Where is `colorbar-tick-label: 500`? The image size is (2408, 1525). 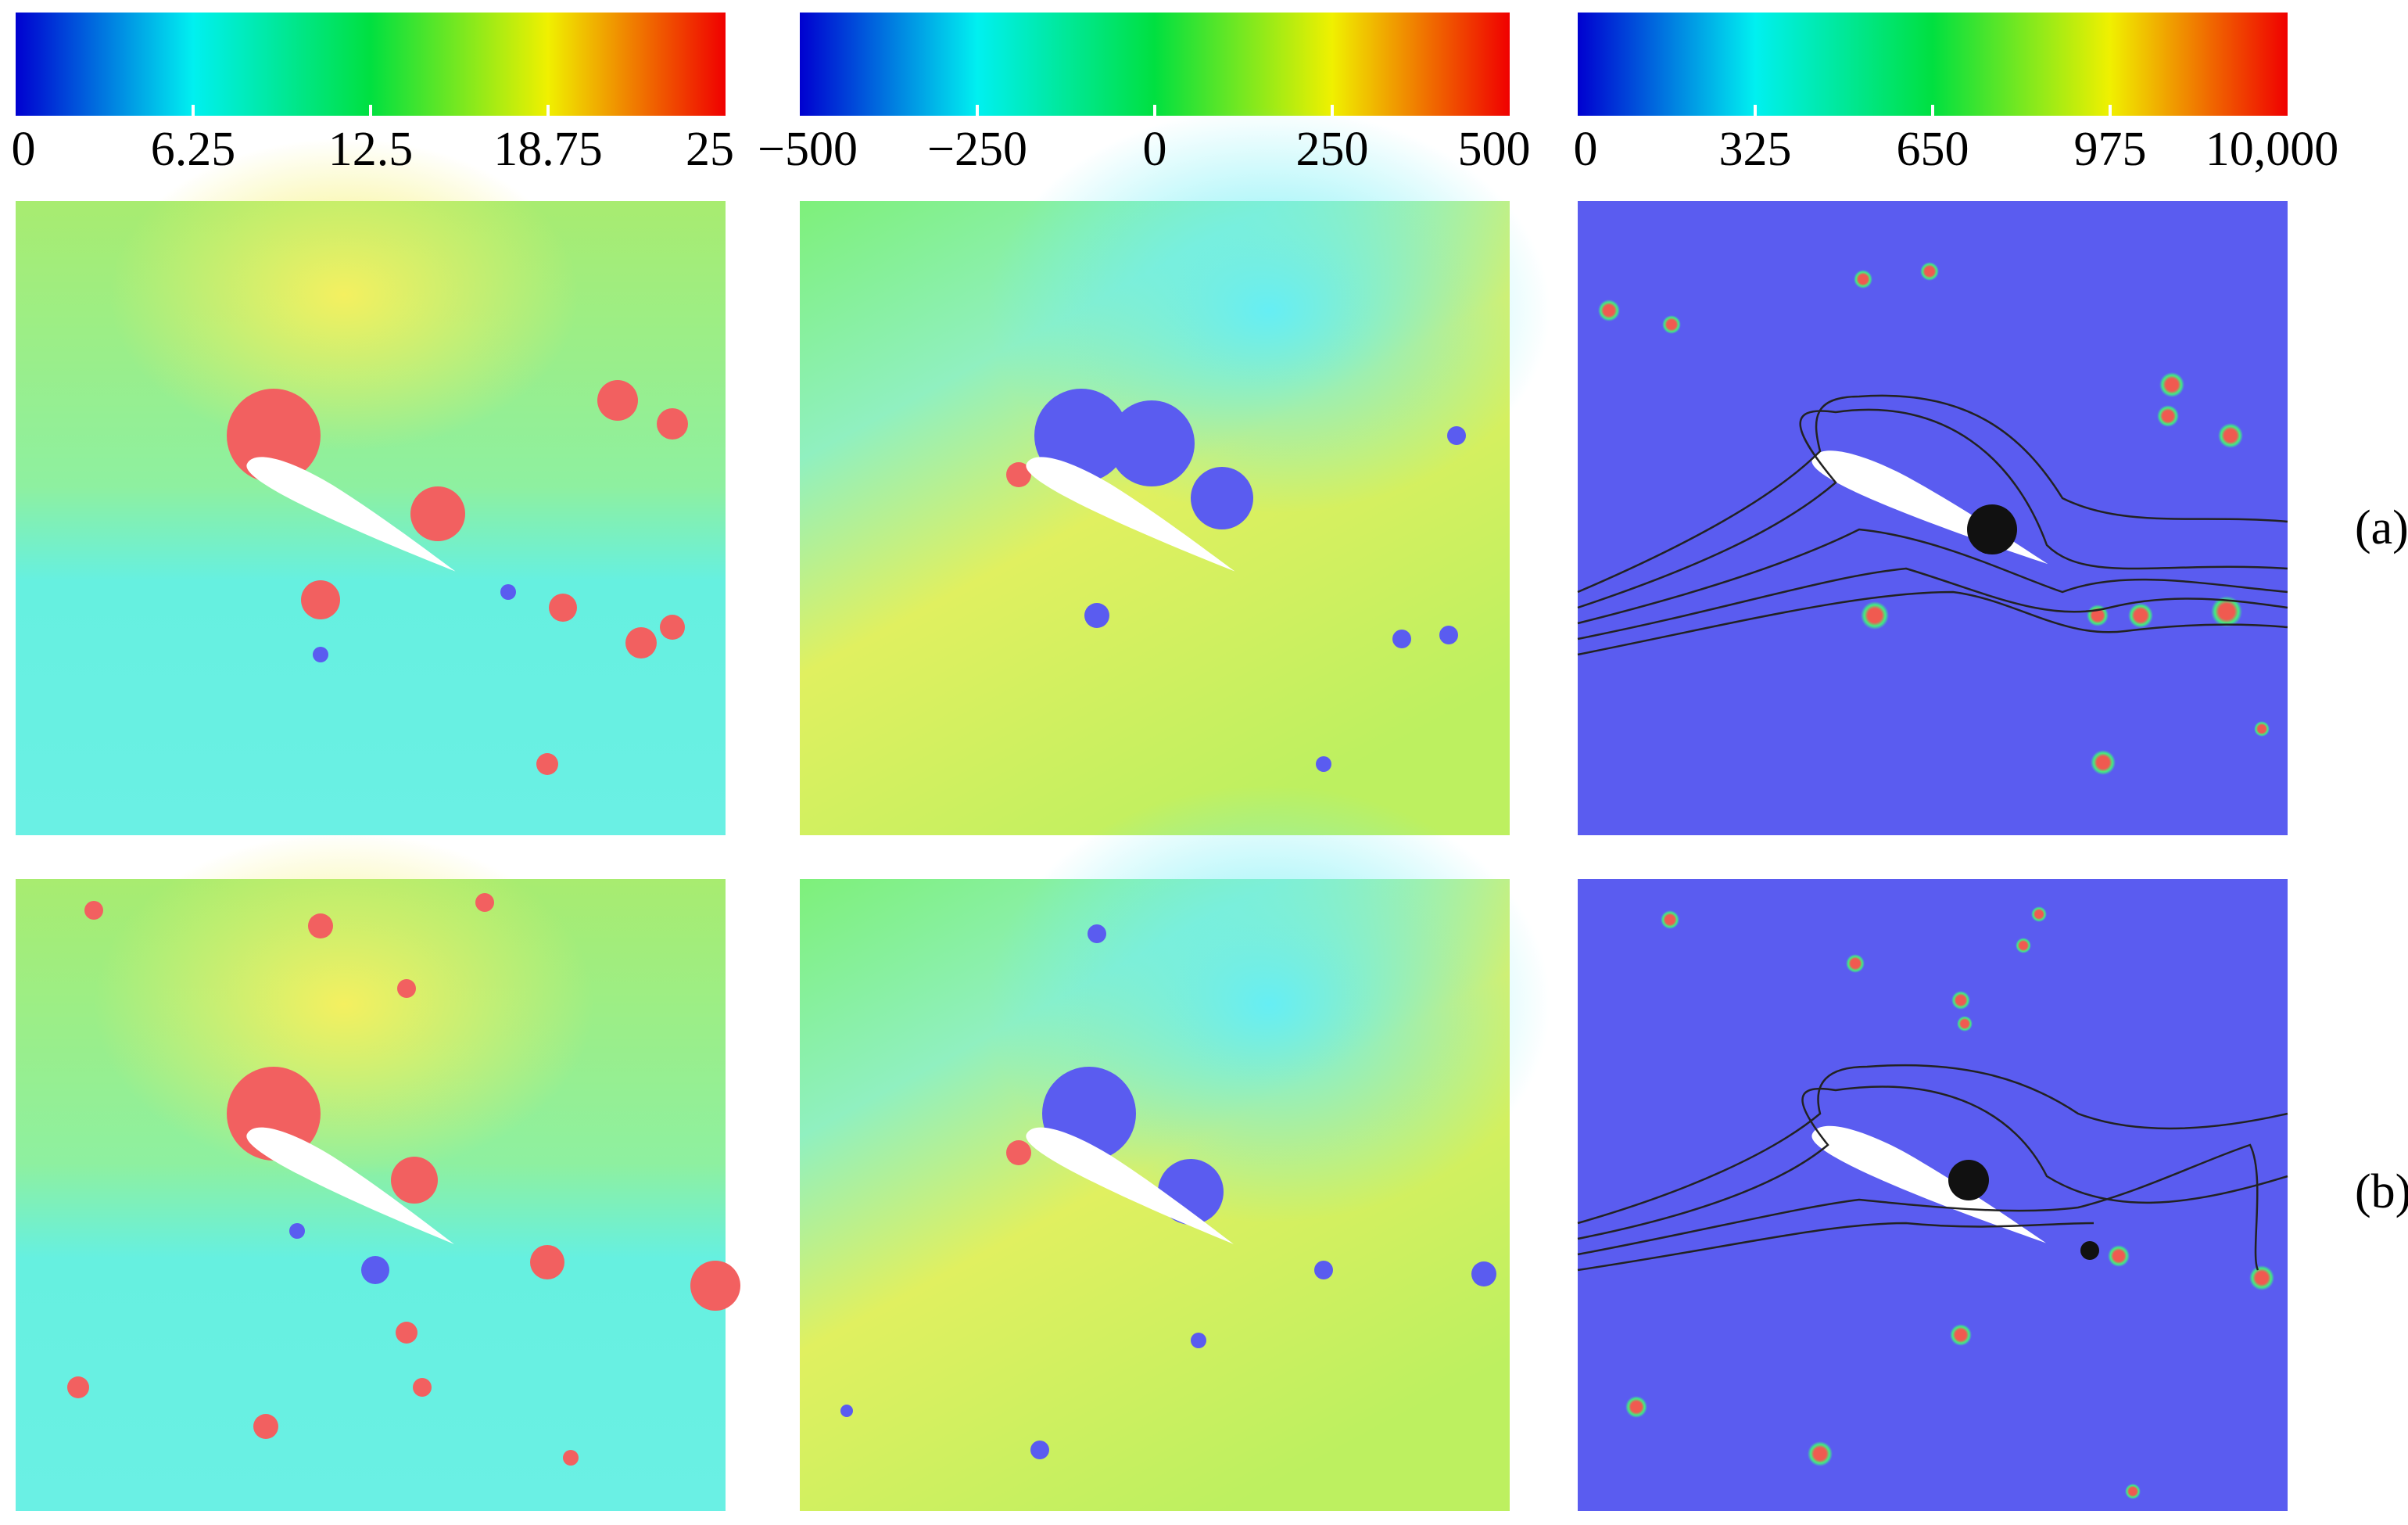
colorbar-tick-label: 500 is located at coordinates (1494, 150).